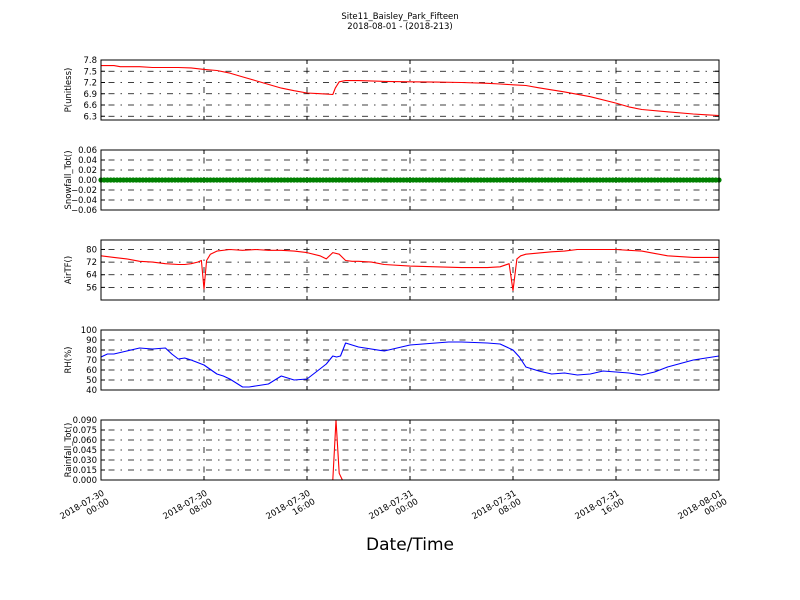 The height and width of the screenshot is (600, 800). I want to click on y-tick-label: 0.030, so click(85, 461).